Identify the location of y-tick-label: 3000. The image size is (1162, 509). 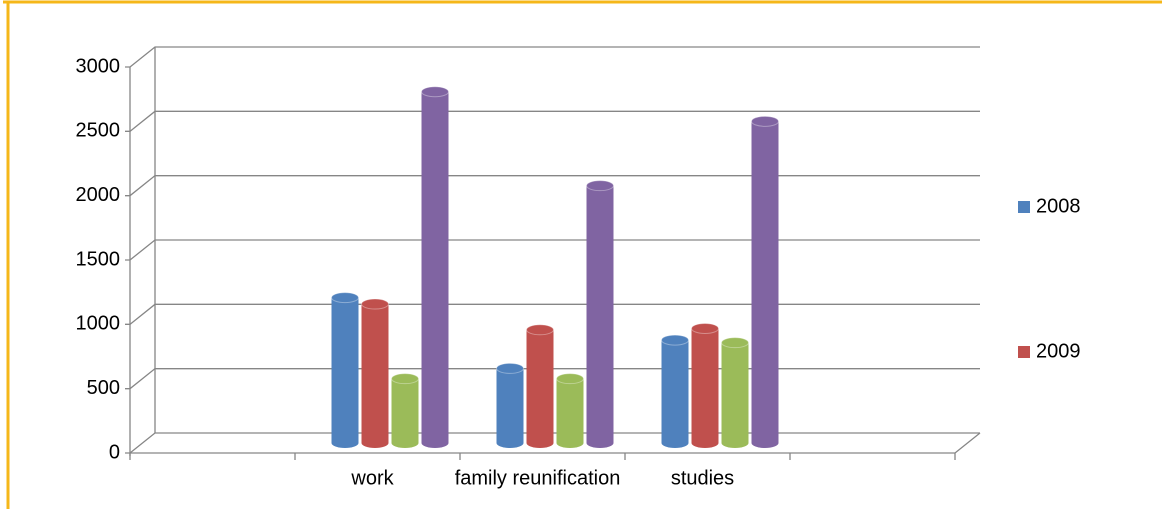
(98, 66).